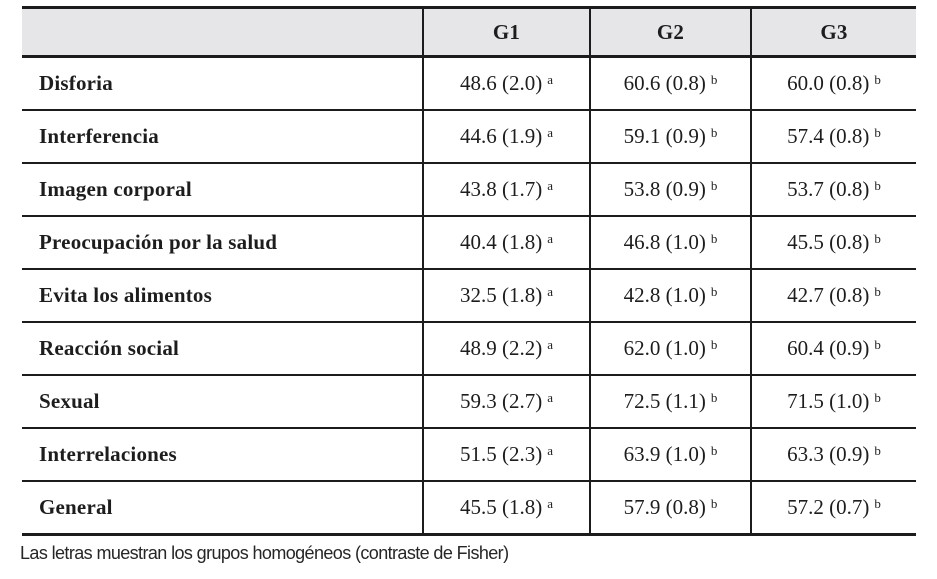  Describe the element at coordinates (108, 454) in the screenshot. I see `row-label: Interrelaciones` at that location.